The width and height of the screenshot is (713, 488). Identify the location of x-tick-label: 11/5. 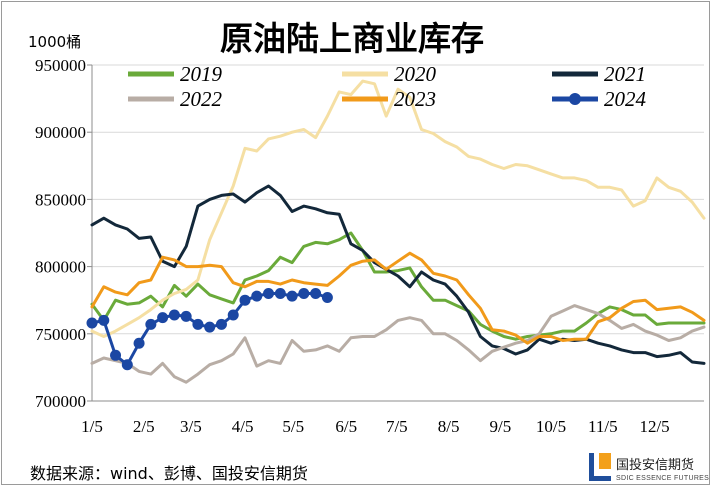
(603, 426).